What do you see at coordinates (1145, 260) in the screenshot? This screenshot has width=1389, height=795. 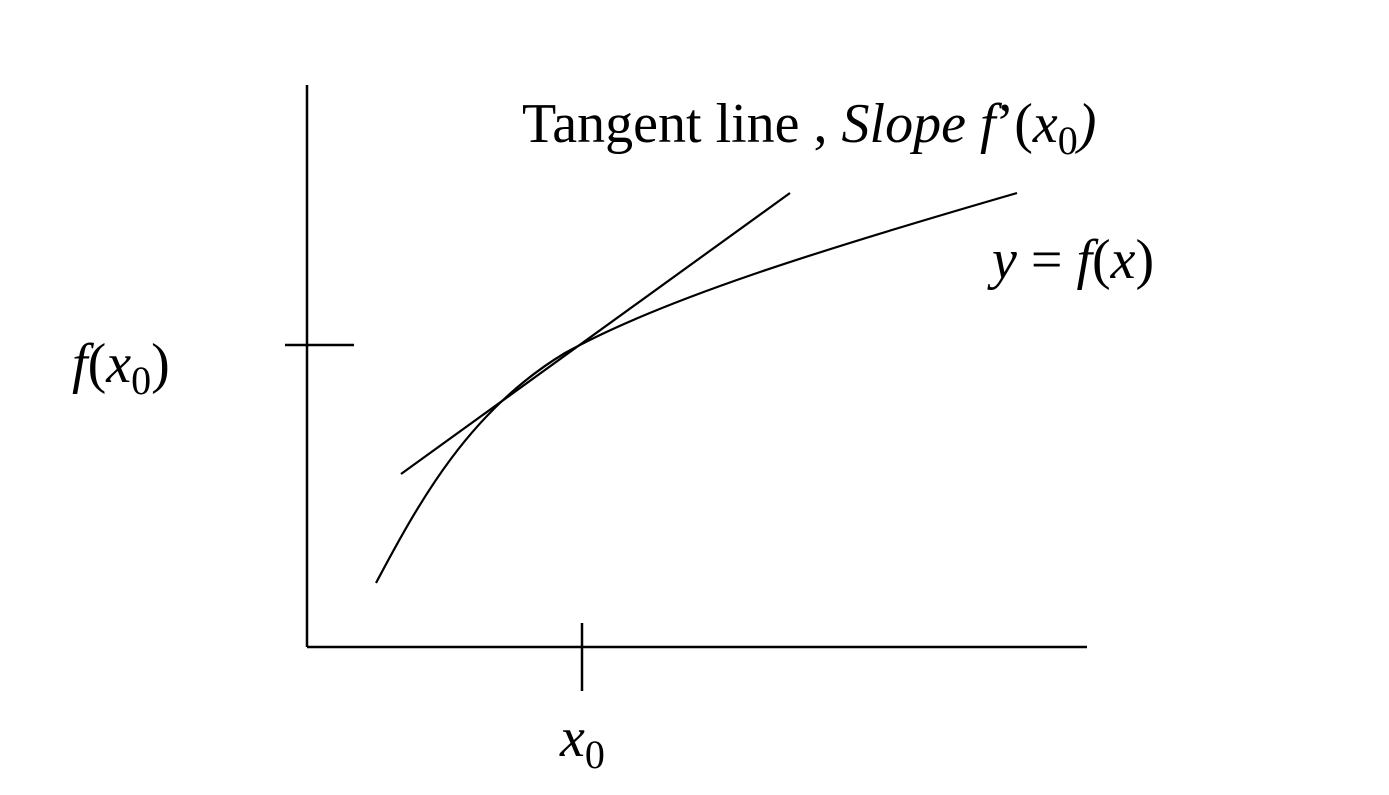 I see `curve-close-paren: )` at bounding box center [1145, 260].